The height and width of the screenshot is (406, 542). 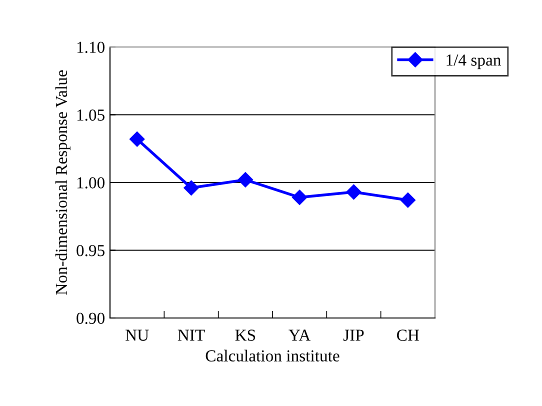 What do you see at coordinates (353, 335) in the screenshot?
I see `x-tick-label: JIP` at bounding box center [353, 335].